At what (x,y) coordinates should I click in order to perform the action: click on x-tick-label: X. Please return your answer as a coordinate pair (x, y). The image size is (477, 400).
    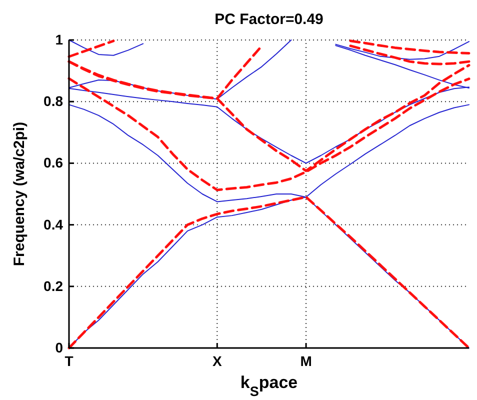
    Looking at the image, I should click on (217, 360).